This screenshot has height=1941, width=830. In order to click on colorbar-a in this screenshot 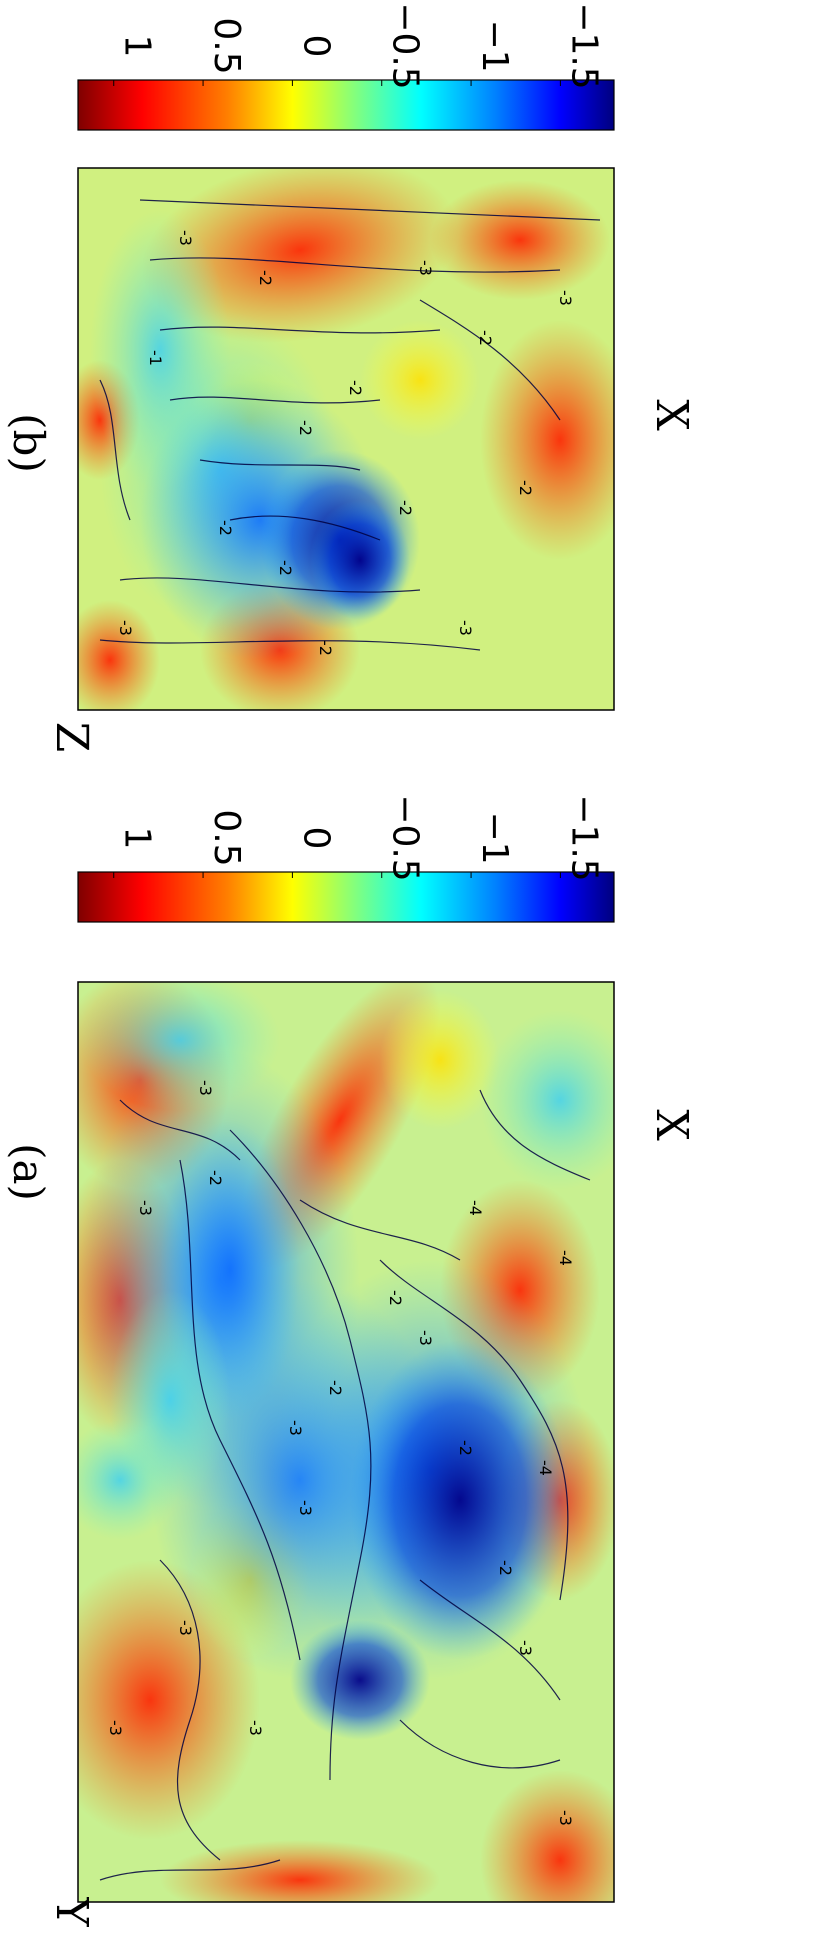, I will do `click(346, 897)`.